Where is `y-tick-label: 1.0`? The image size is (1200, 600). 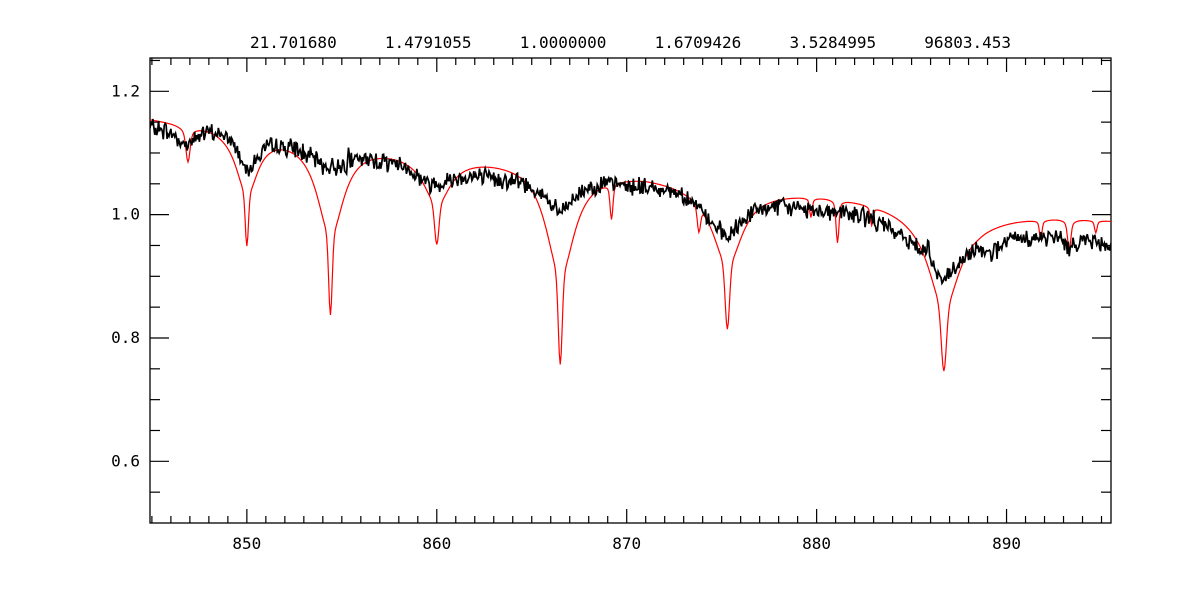
y-tick-label: 1.0 is located at coordinates (125, 214).